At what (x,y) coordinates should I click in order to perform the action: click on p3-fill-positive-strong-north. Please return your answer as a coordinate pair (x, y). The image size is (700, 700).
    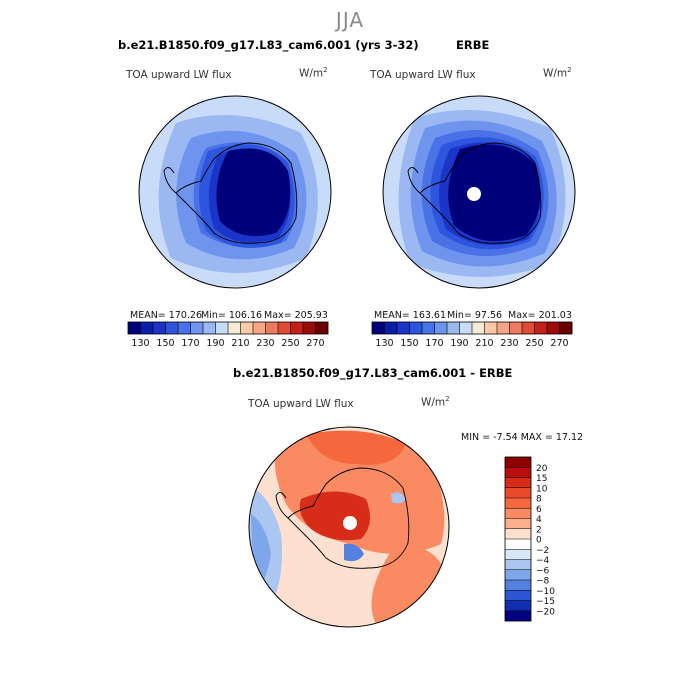
    Looking at the image, I should click on (356, 447).